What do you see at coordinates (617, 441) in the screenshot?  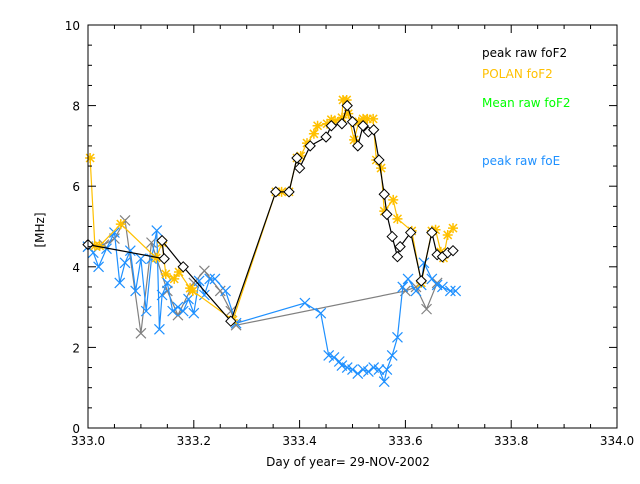 I see `x-tick-label: 334.0` at bounding box center [617, 441].